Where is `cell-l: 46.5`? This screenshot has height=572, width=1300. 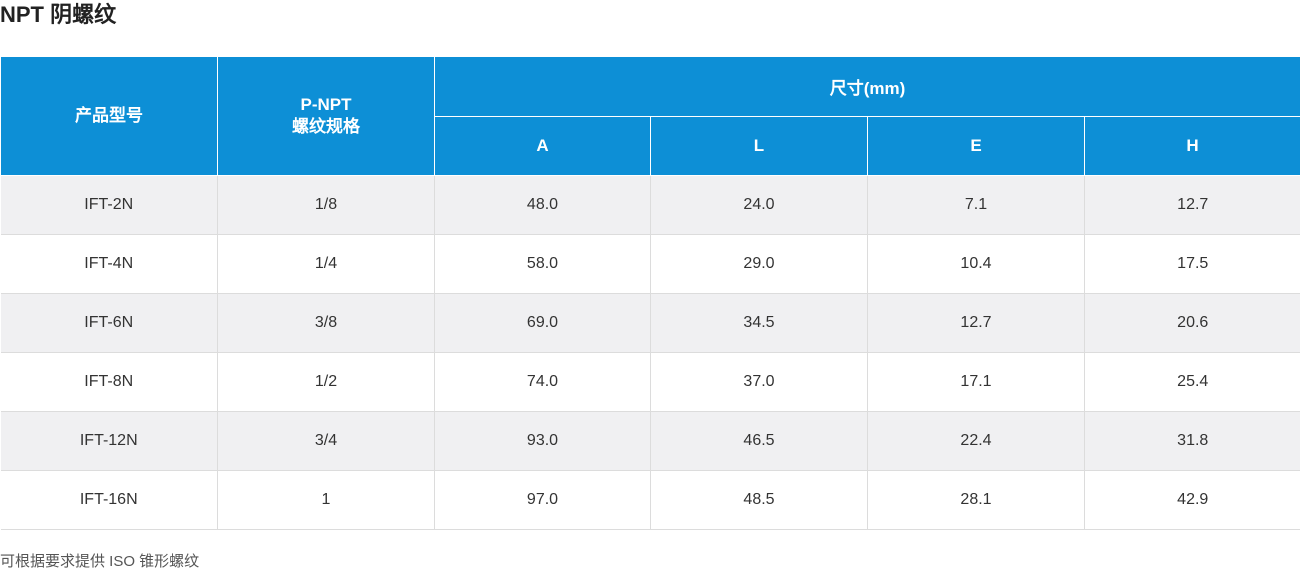 cell-l: 46.5 is located at coordinates (759, 441).